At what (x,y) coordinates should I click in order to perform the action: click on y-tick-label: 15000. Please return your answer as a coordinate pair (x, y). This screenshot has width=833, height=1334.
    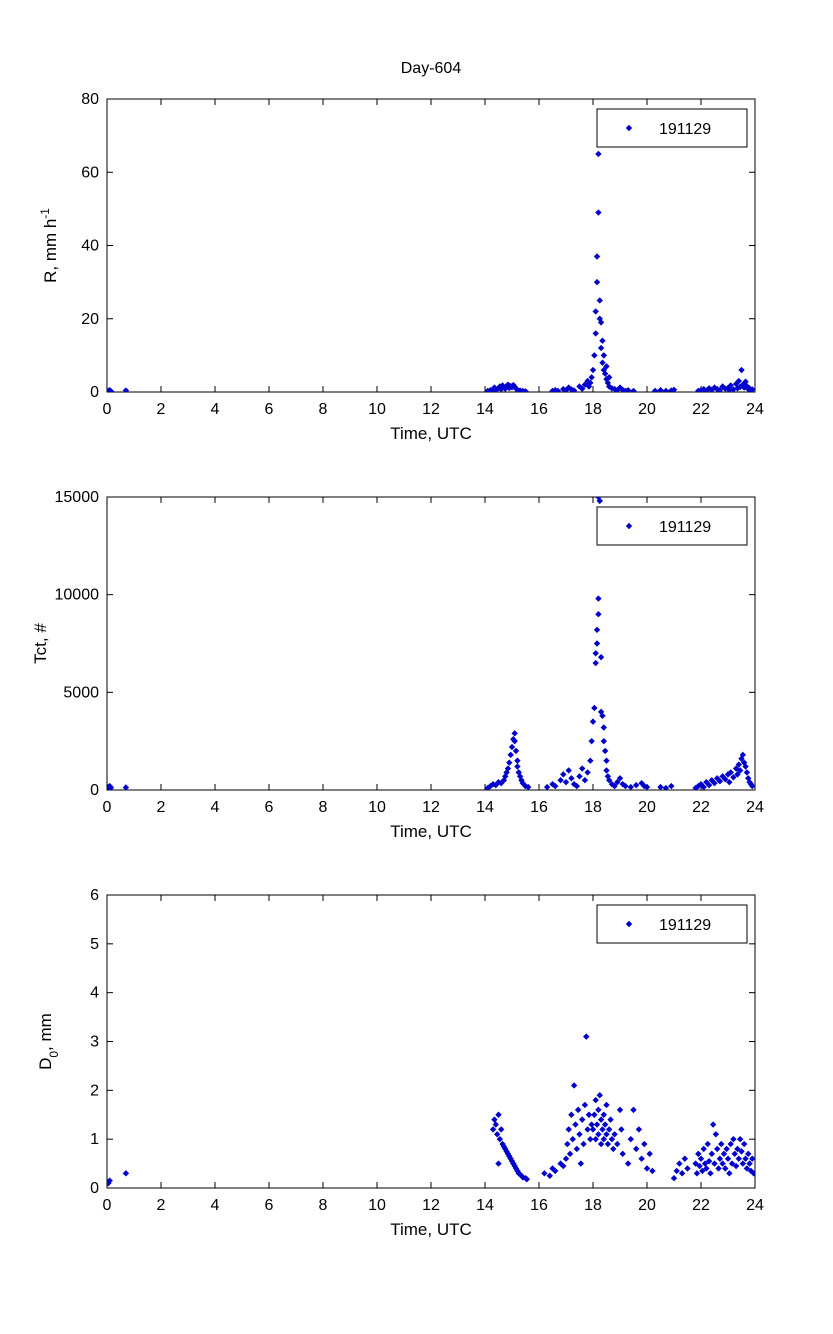
    Looking at the image, I should click on (77, 497).